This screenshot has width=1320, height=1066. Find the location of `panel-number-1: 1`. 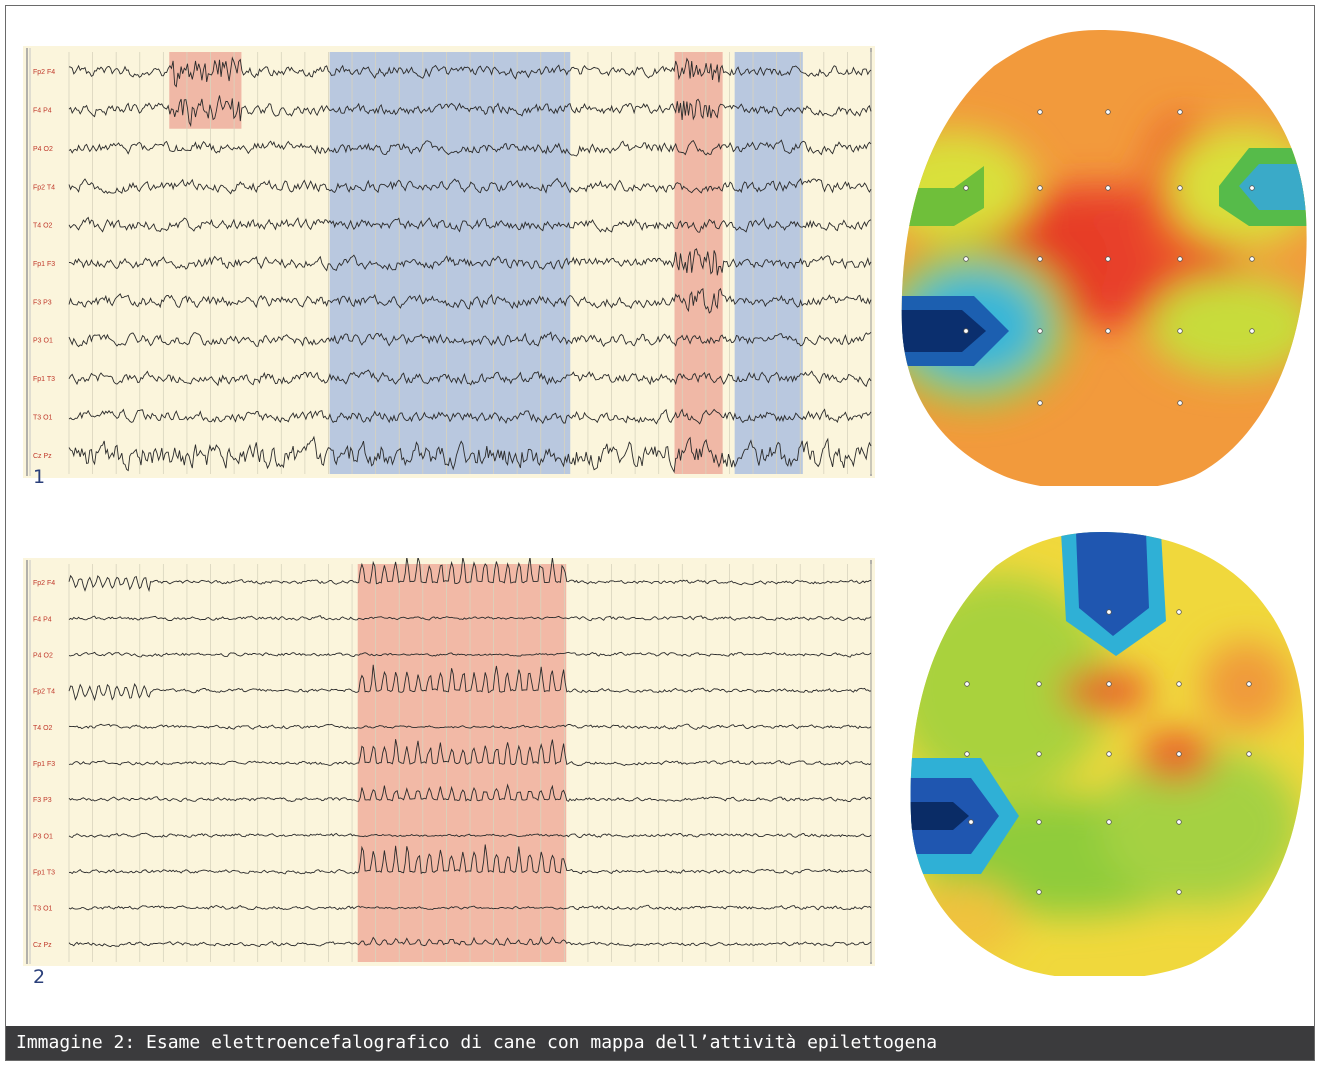

panel-number-1: 1 is located at coordinates (39, 477).